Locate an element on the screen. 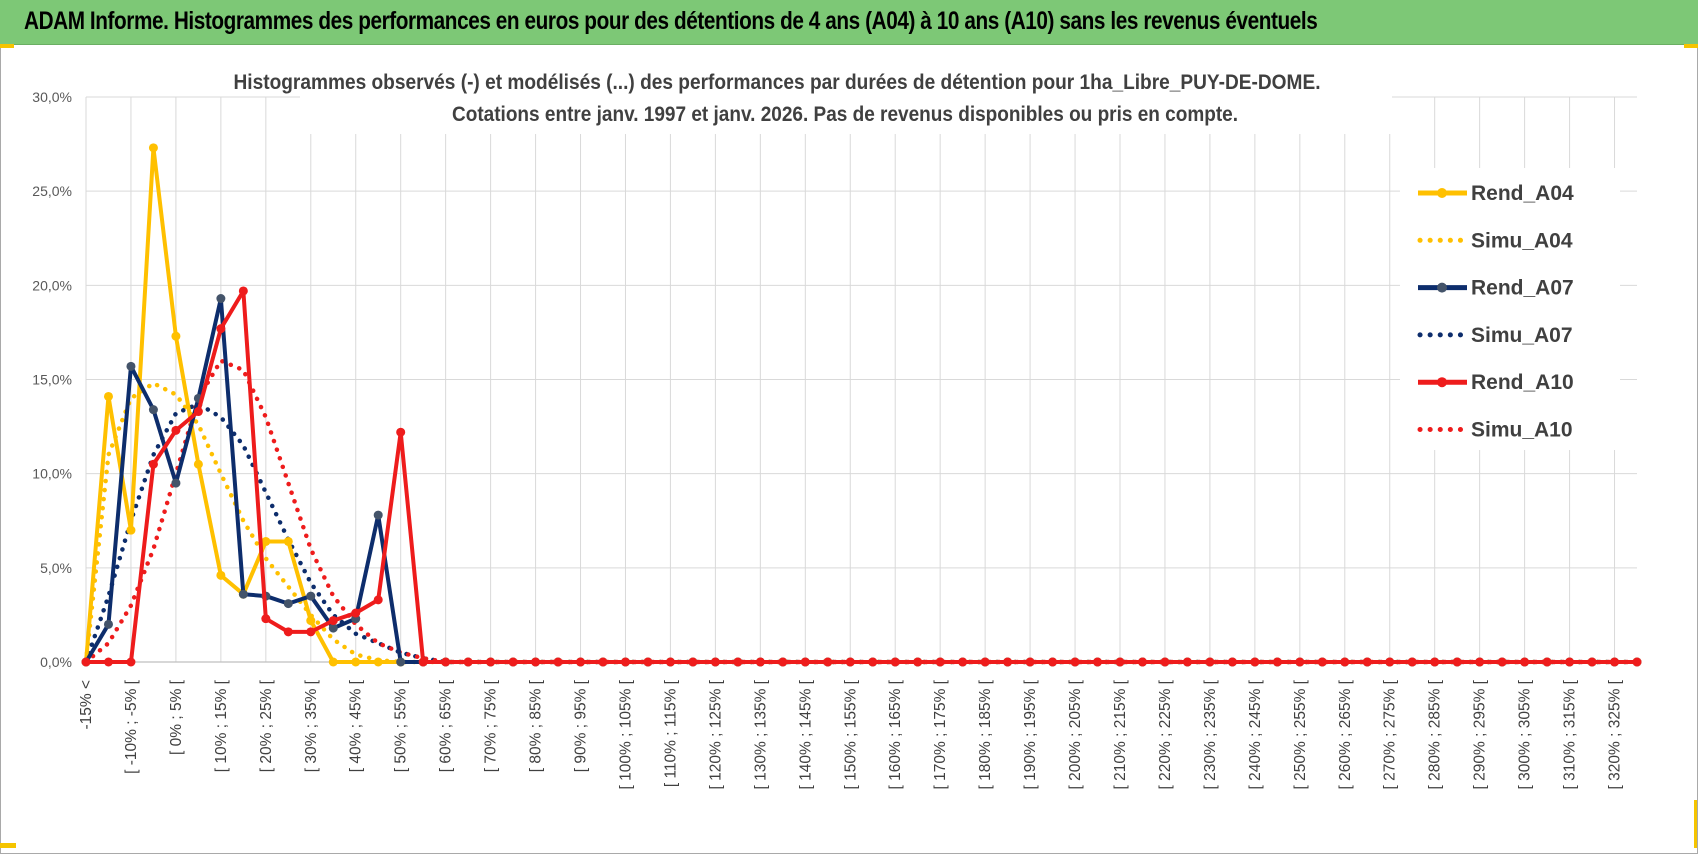  x-tick-label: [ 210% ; 215% [ is located at coordinates (1120, 734).